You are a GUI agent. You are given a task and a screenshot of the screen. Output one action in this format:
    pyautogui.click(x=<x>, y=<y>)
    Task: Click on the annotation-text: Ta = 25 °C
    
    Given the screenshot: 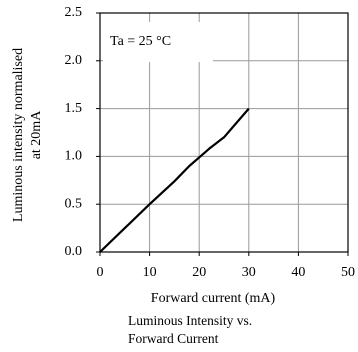 What is the action you would take?
    pyautogui.click(x=140, y=41)
    